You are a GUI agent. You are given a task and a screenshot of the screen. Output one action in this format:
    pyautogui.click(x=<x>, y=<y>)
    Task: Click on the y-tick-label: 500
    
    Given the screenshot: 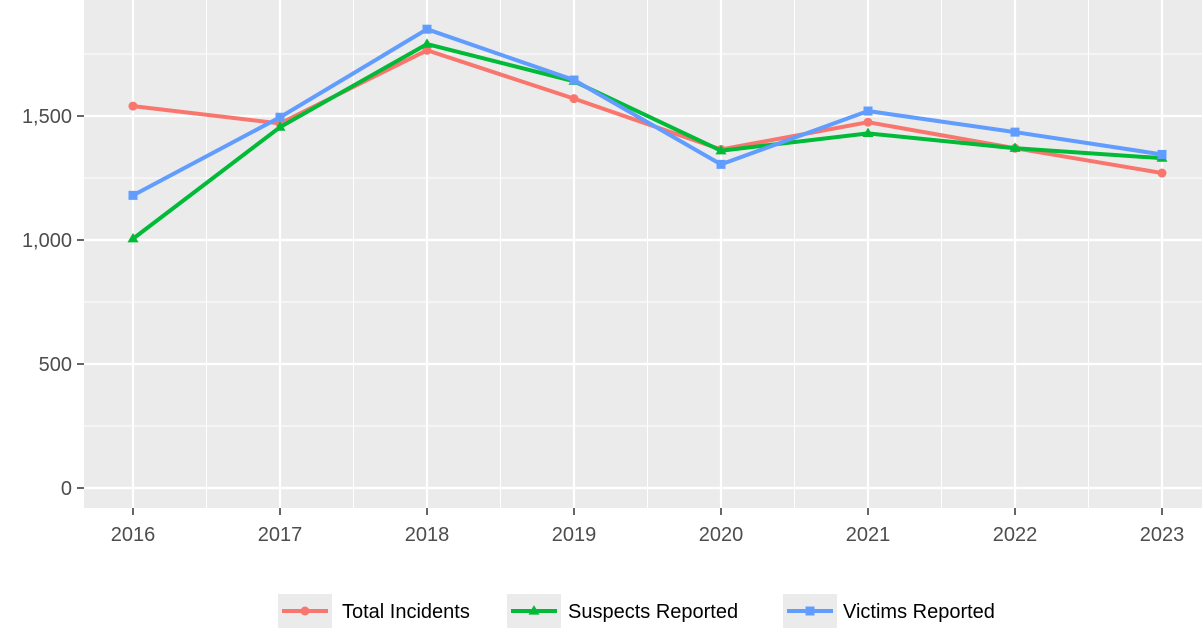 What is the action you would take?
    pyautogui.click(x=55, y=365)
    